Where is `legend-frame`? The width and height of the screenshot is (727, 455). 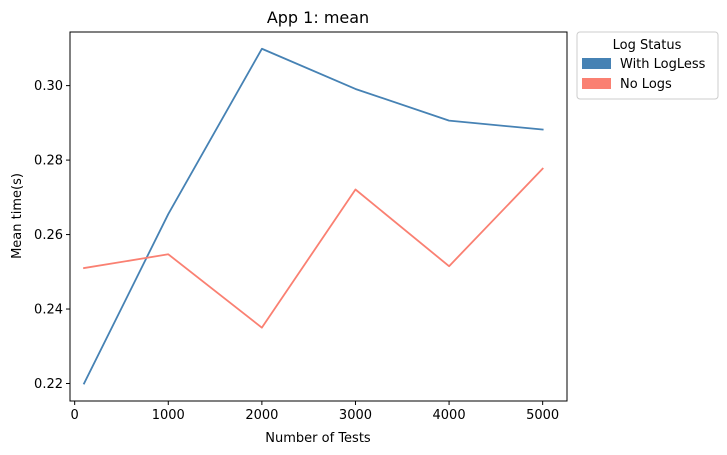 legend-frame is located at coordinates (647, 65).